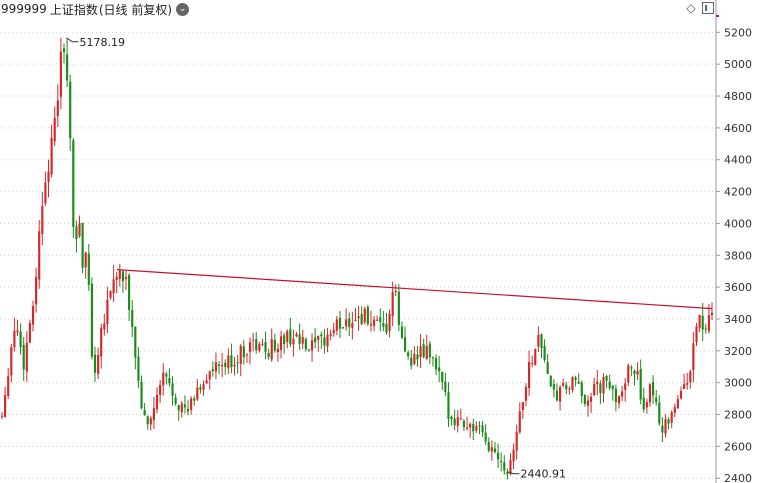  What do you see at coordinates (24, 9) in the screenshot?
I see `security-code: 999999` at bounding box center [24, 9].